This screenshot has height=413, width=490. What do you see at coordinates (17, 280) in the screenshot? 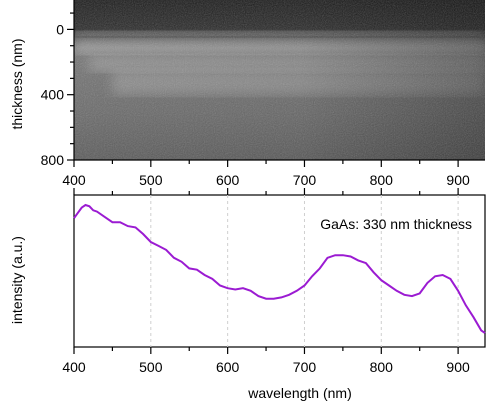
I see `line-y-axis-title: intensity (a.u.)` at bounding box center [17, 280].